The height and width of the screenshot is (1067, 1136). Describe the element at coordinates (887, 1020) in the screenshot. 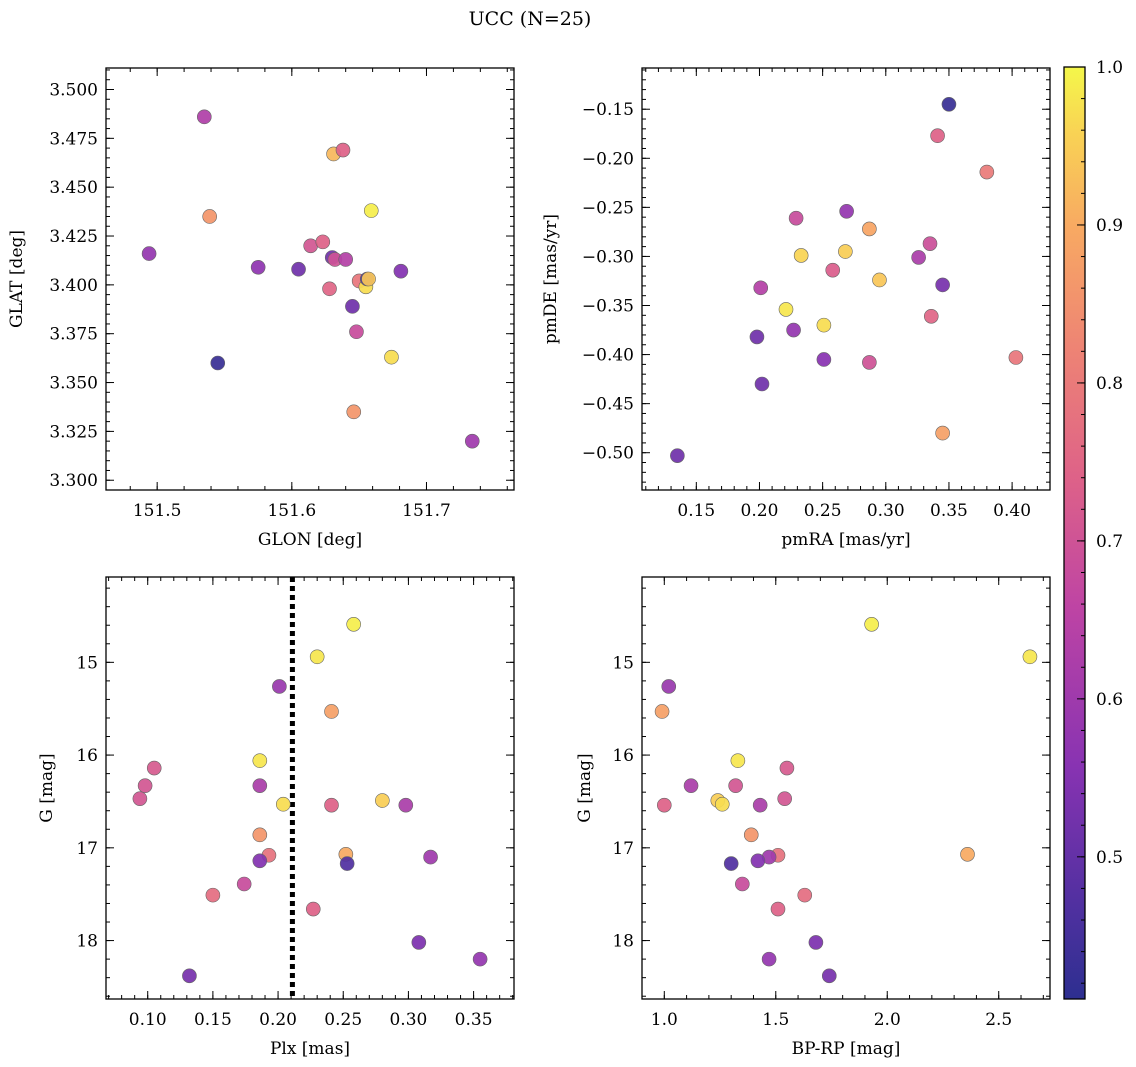

I see `x-tick-label: 2.0` at that location.